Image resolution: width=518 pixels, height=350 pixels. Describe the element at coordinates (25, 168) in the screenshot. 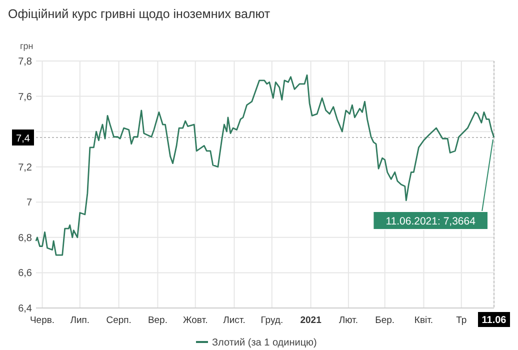

I see `y-tick-label: 7,2` at that location.